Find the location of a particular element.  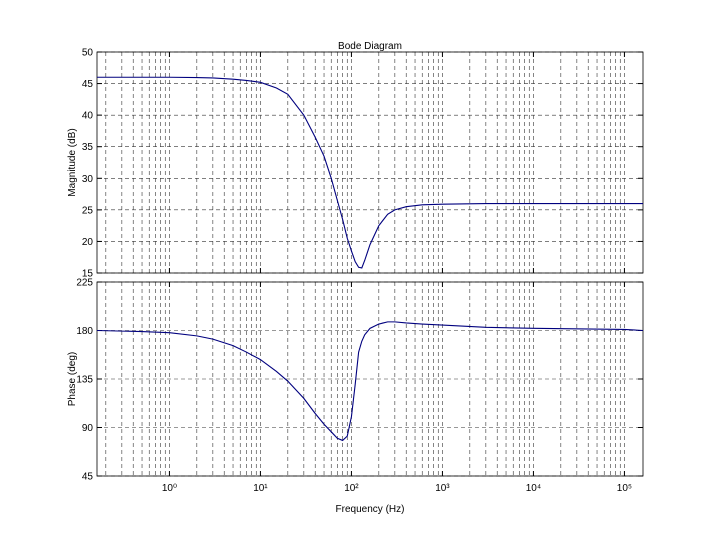

y-tick-label: 30 is located at coordinates (88, 179).